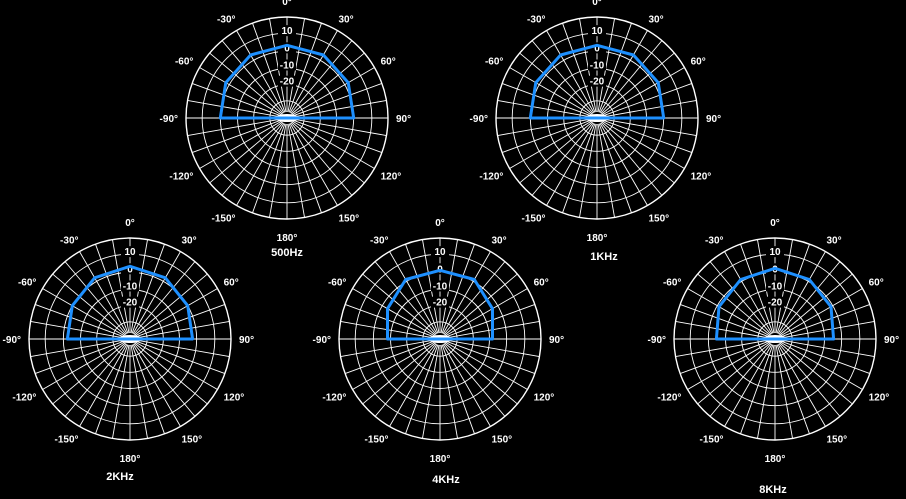 This screenshot has width=906, height=499. I want to click on angle-label: 0°, so click(287, 4).